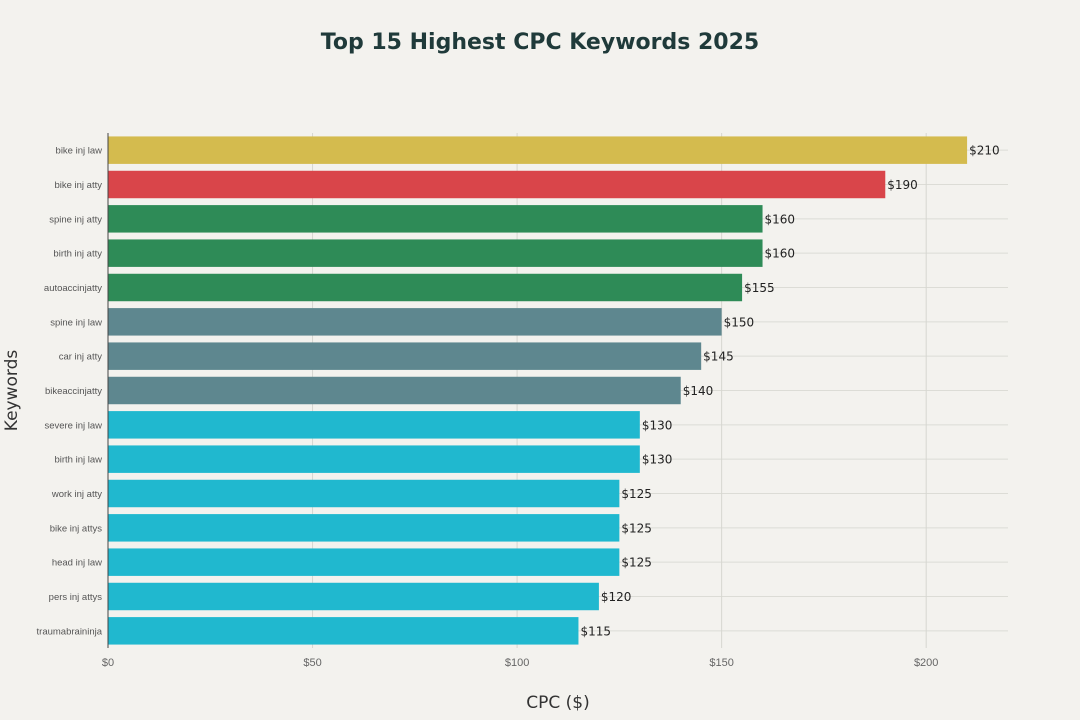  Describe the element at coordinates (616, 597) in the screenshot. I see `data-label: $120` at that location.